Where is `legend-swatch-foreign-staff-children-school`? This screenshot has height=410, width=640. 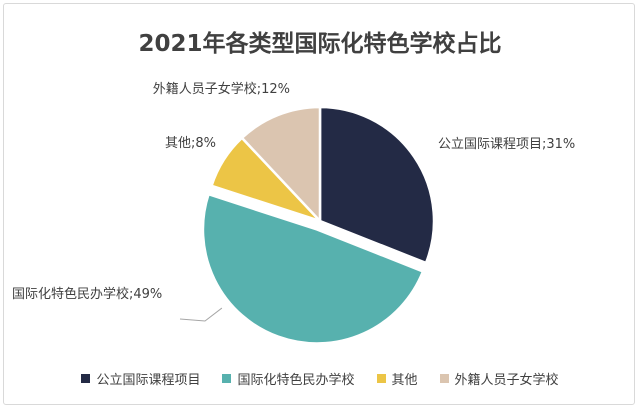 legend-swatch-foreign-staff-children-school is located at coordinates (444, 378).